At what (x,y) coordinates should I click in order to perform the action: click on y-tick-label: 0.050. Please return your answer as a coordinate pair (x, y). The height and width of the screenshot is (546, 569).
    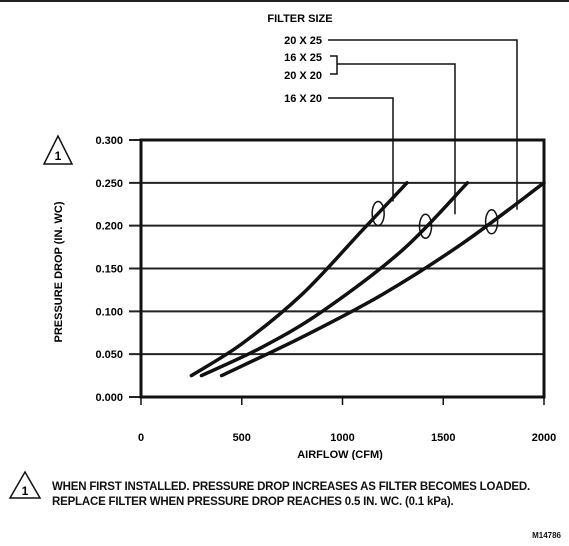
    Looking at the image, I should click on (109, 355).